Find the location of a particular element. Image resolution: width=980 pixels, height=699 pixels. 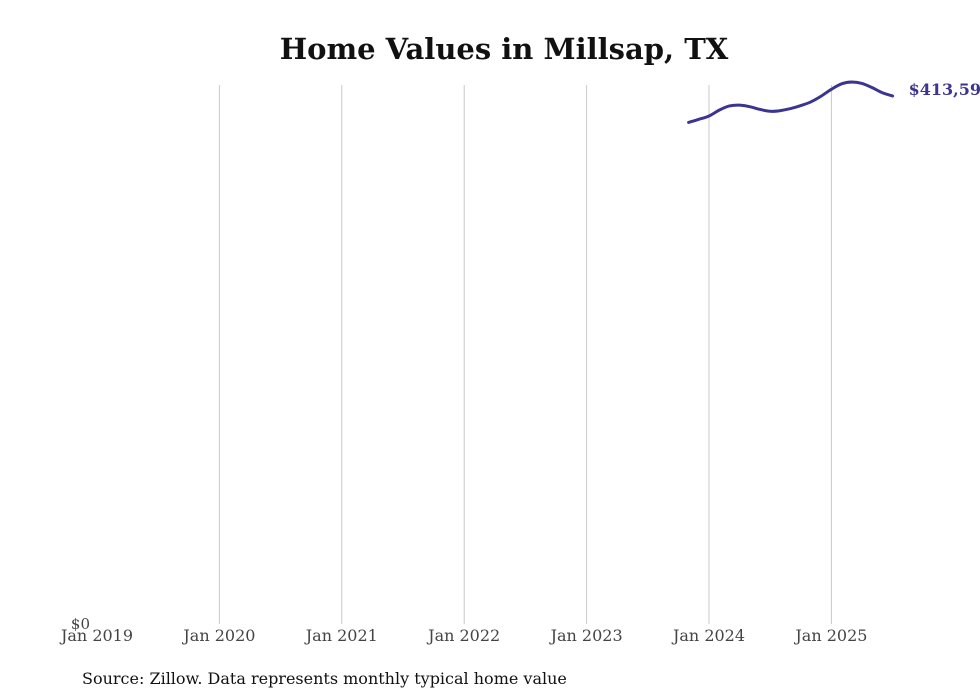

x-tick-label: Jan 2025 is located at coordinates (830, 635).